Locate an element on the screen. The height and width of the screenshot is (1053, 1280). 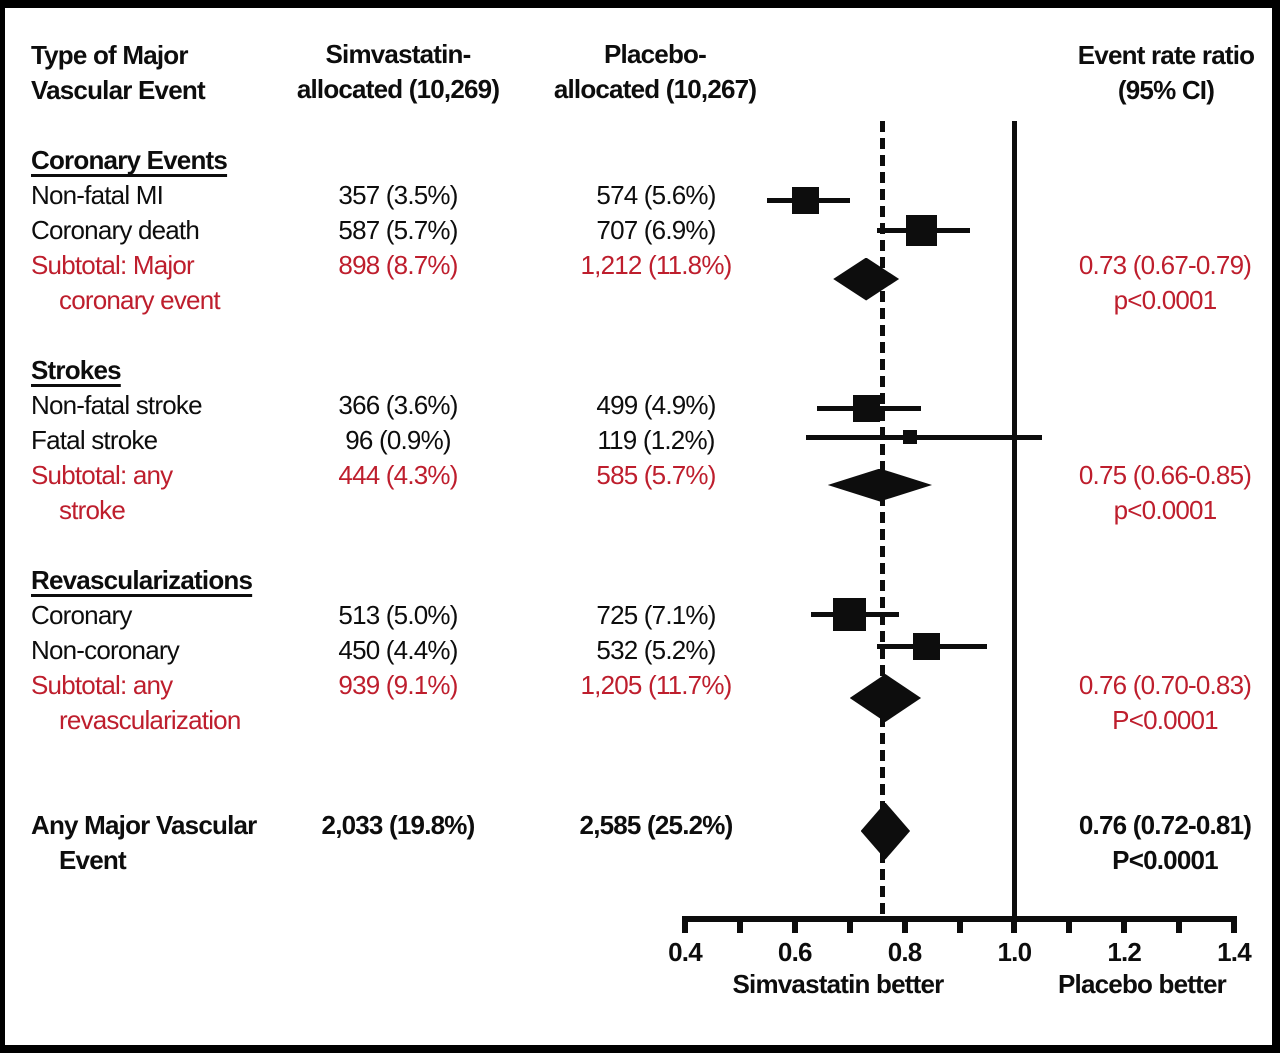
section-title: Revascularizations is located at coordinates (142, 580).